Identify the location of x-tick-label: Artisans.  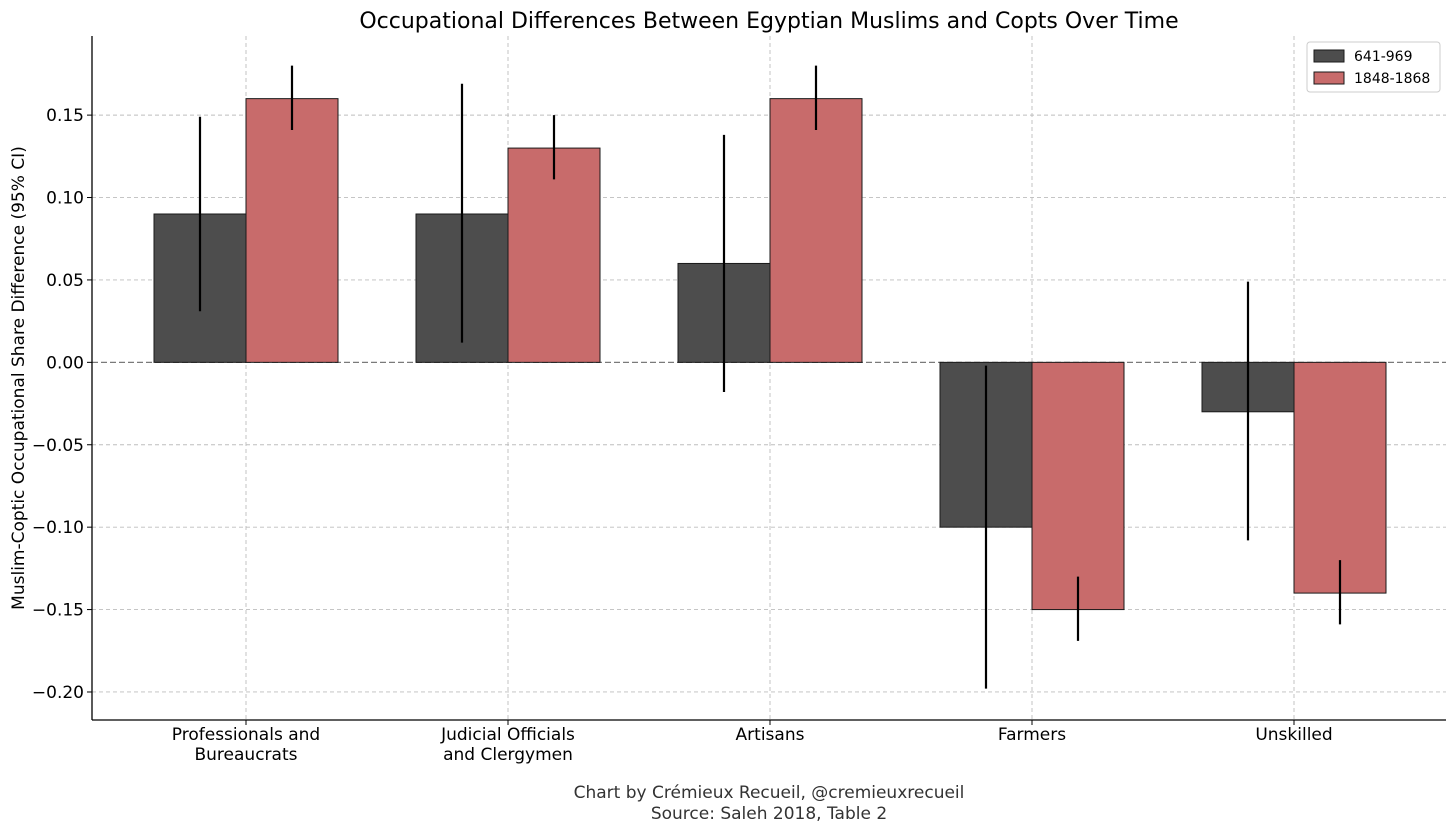
(770, 735).